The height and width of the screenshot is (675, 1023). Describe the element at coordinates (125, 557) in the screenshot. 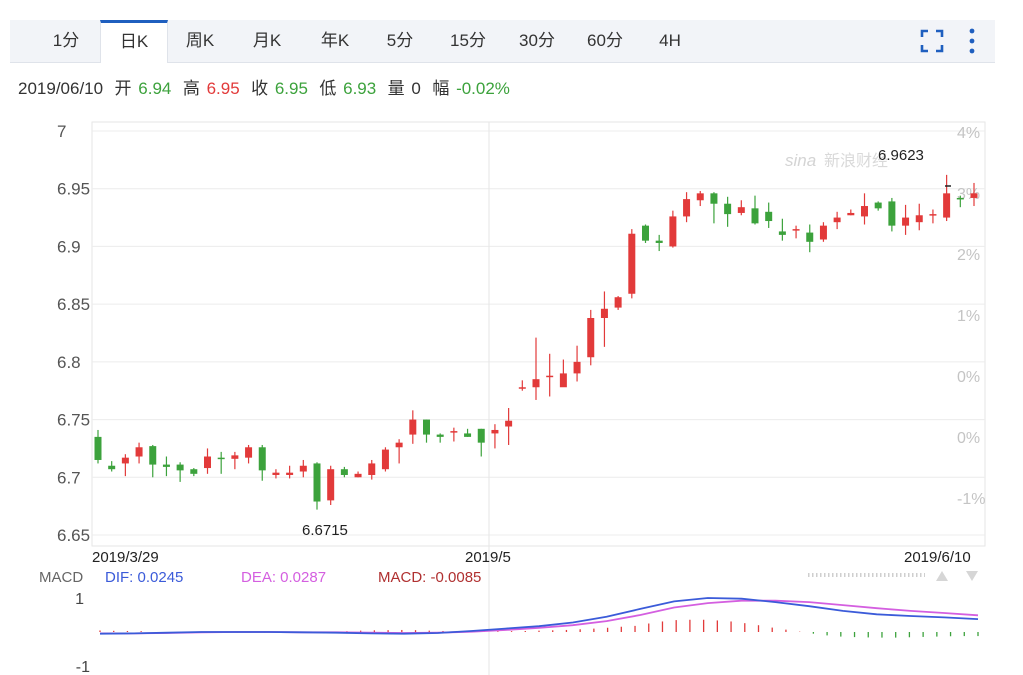

I see `x-label-start: 2019/3/29` at that location.